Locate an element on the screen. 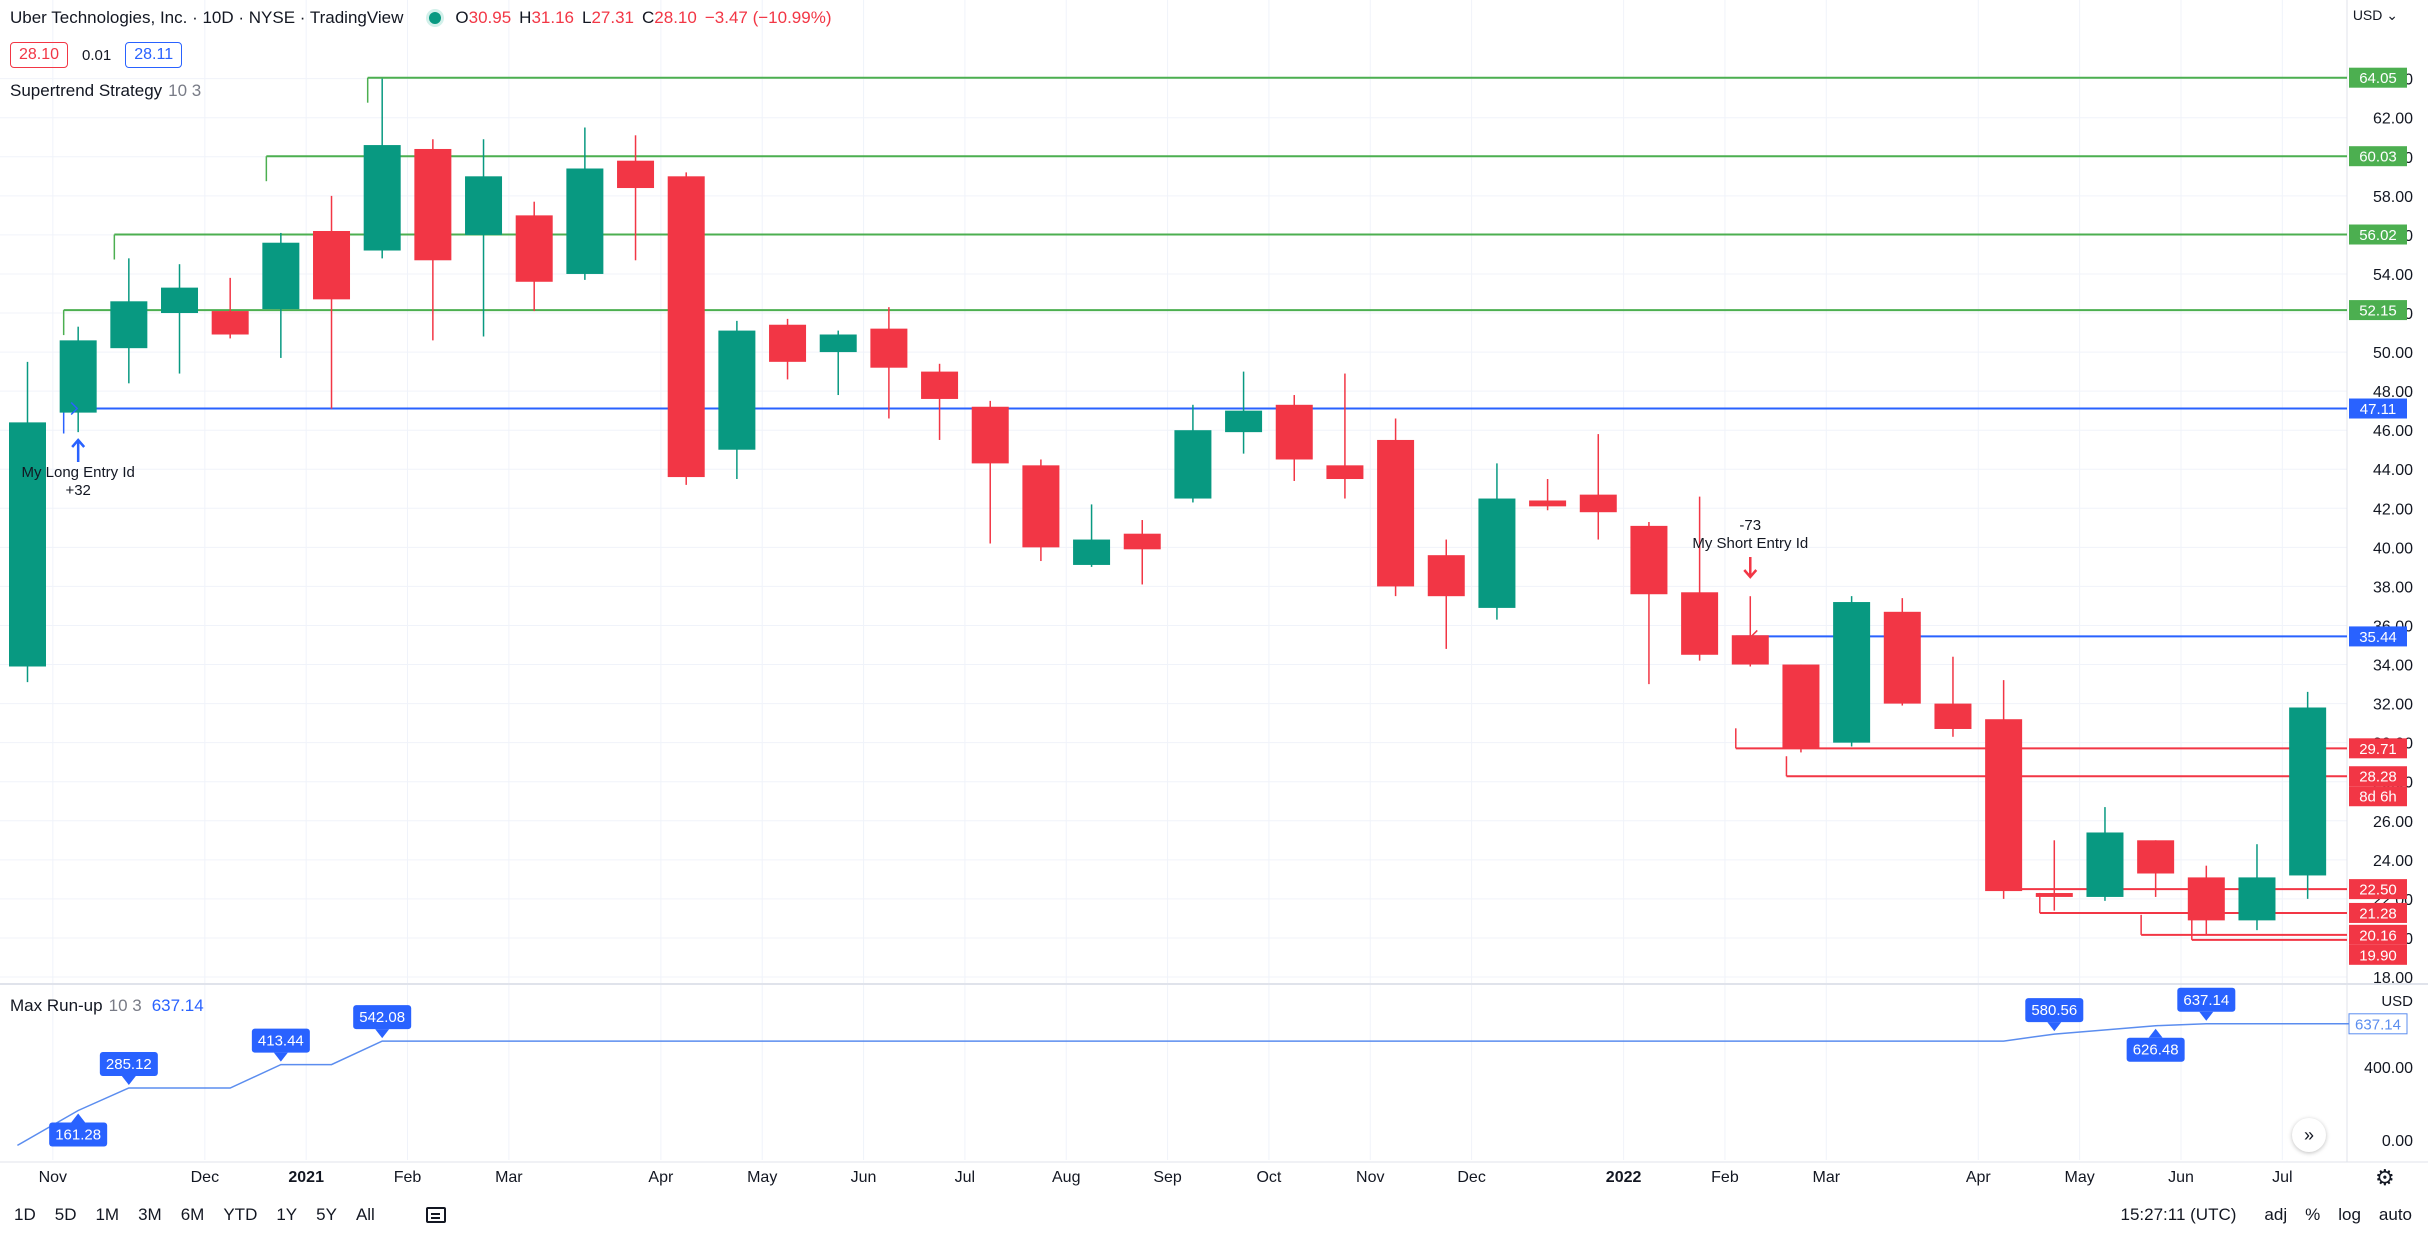 The height and width of the screenshot is (1242, 2428). high-value: 31.16 is located at coordinates (552, 17).